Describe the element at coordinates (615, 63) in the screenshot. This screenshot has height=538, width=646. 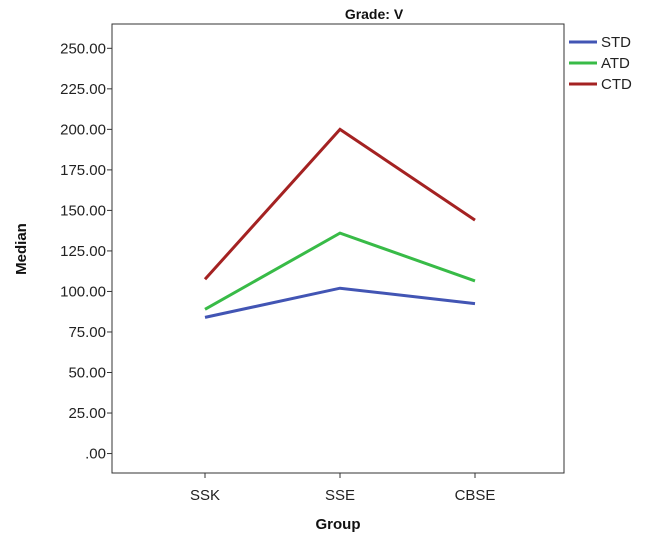
I see `legend-label-atd: ATD` at that location.